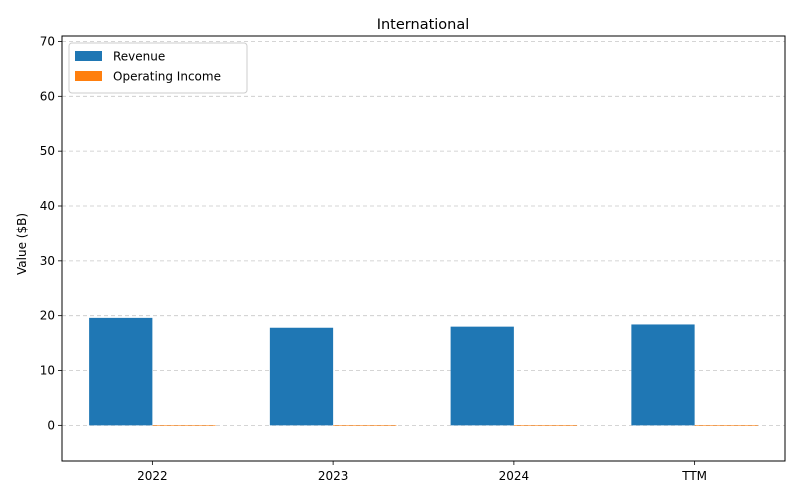  What do you see at coordinates (47, 96) in the screenshot?
I see `y-tick-label: 60` at bounding box center [47, 96].